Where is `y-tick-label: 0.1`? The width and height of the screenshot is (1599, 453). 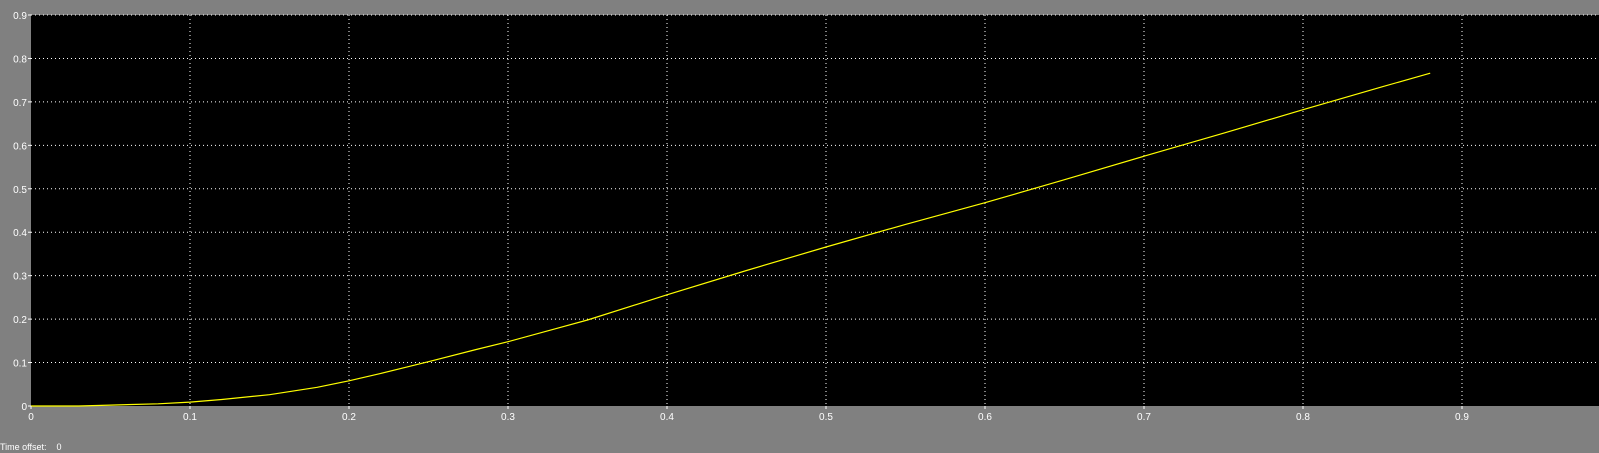
y-tick-label: 0.1 is located at coordinates (20, 364).